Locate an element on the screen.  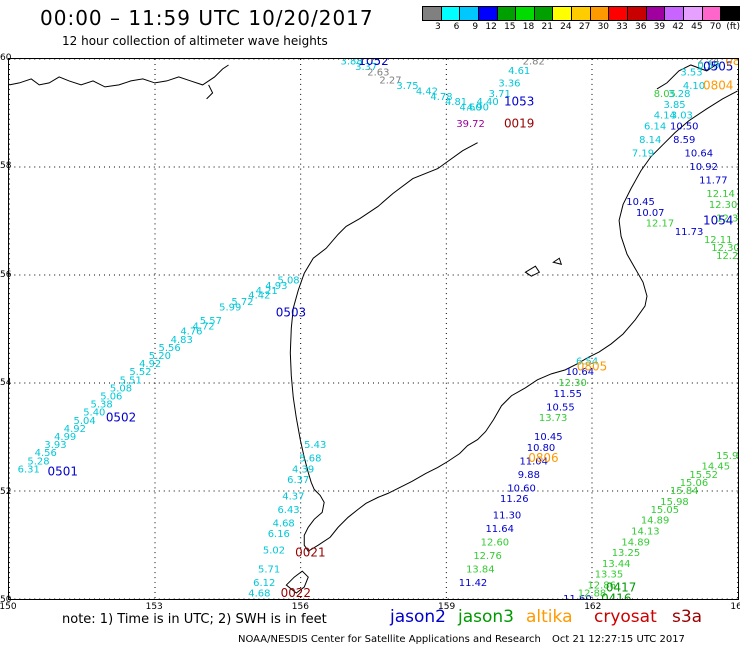
pass-number-label: 1054 is located at coordinates (718, 221).